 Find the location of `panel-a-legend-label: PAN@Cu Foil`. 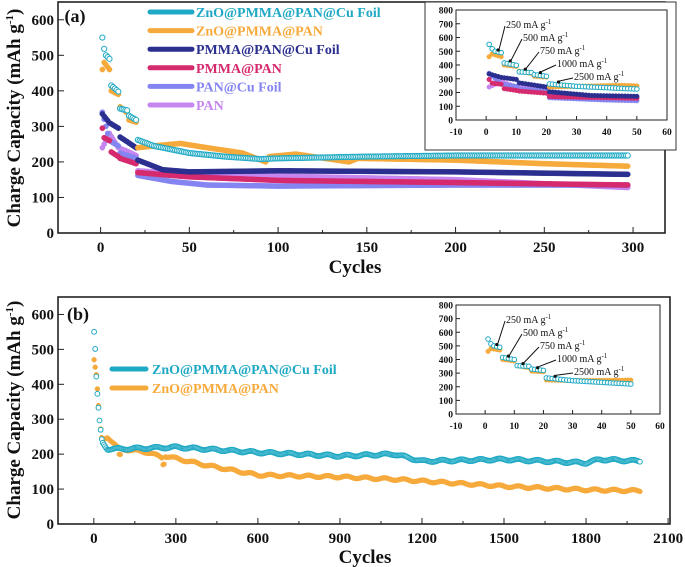

panel-a-legend-label: PAN@Cu Foil is located at coordinates (239, 87).